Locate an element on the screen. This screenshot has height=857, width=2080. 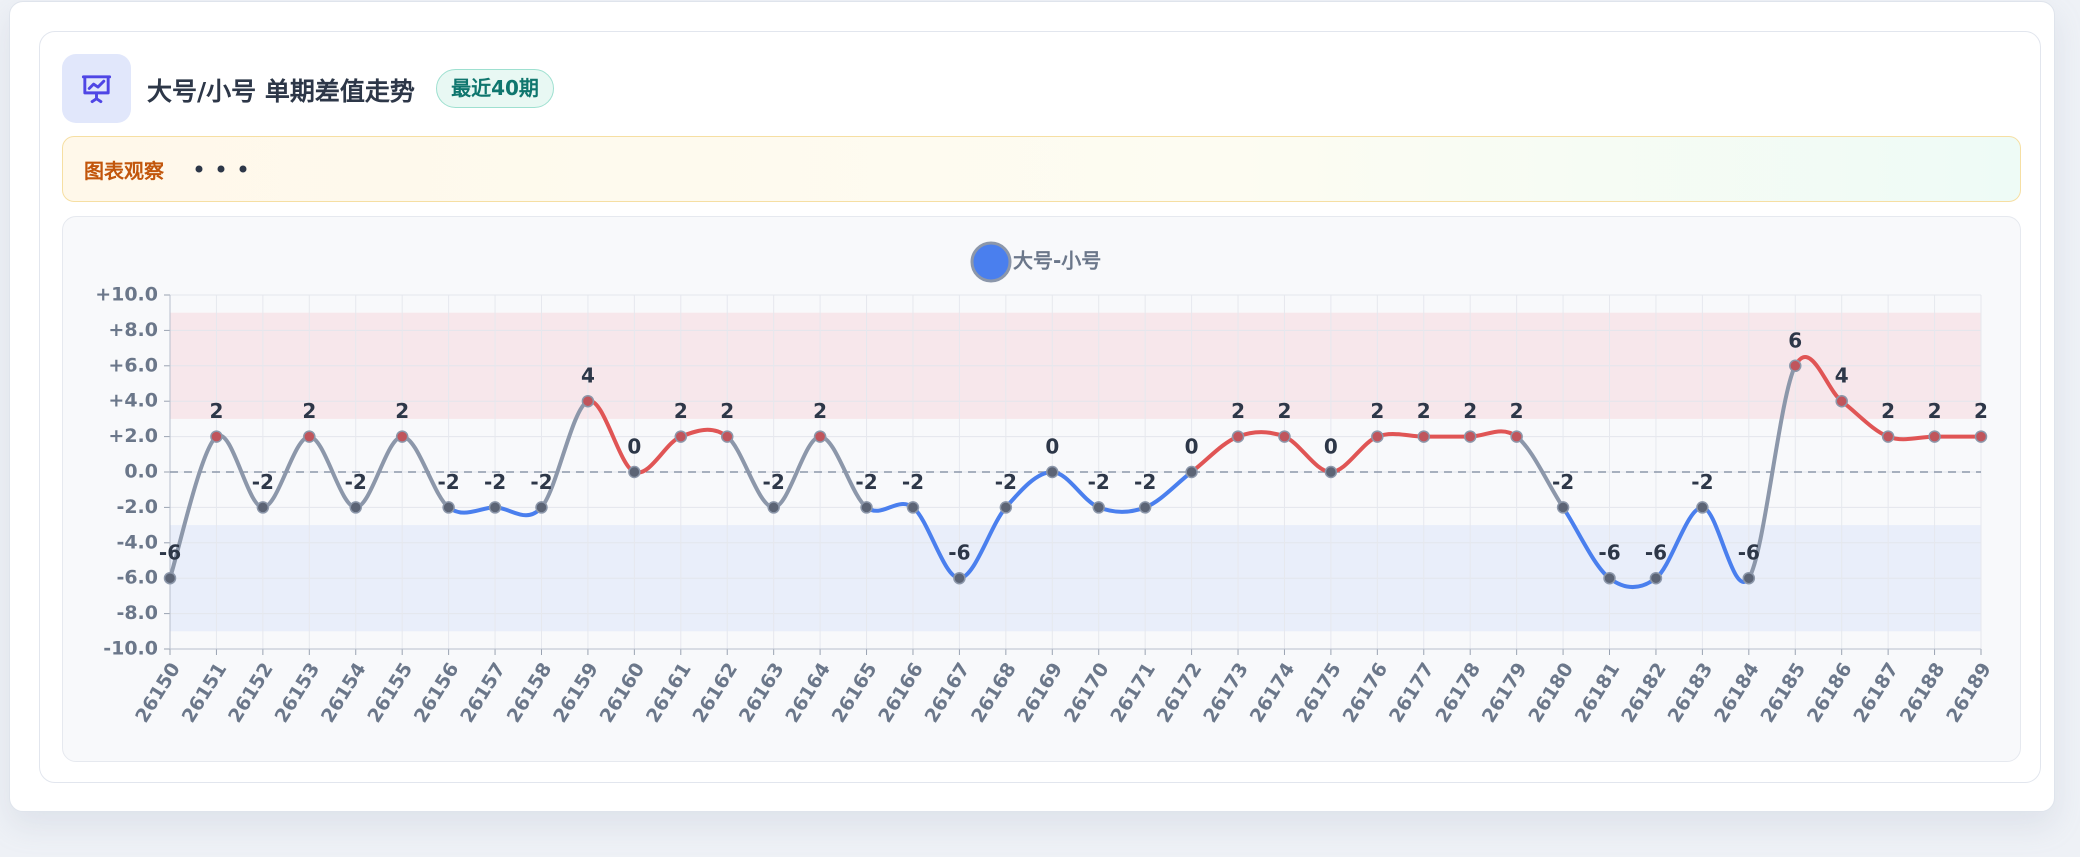
badge: 最近40期 is located at coordinates (495, 88).